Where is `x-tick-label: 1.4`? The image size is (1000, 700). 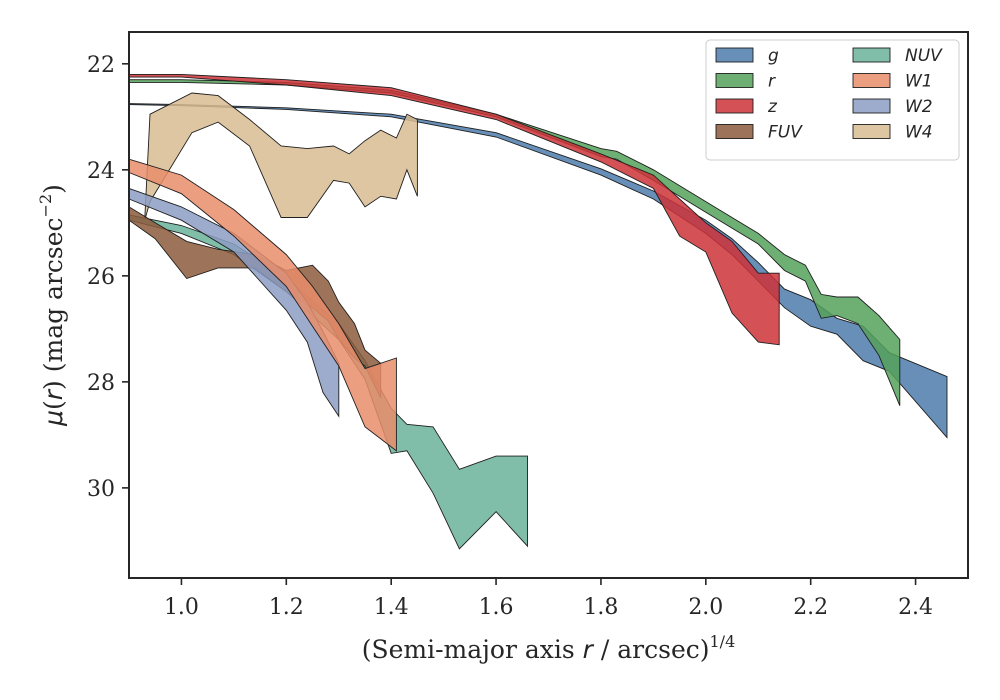 x-tick-label: 1.4 is located at coordinates (391, 607).